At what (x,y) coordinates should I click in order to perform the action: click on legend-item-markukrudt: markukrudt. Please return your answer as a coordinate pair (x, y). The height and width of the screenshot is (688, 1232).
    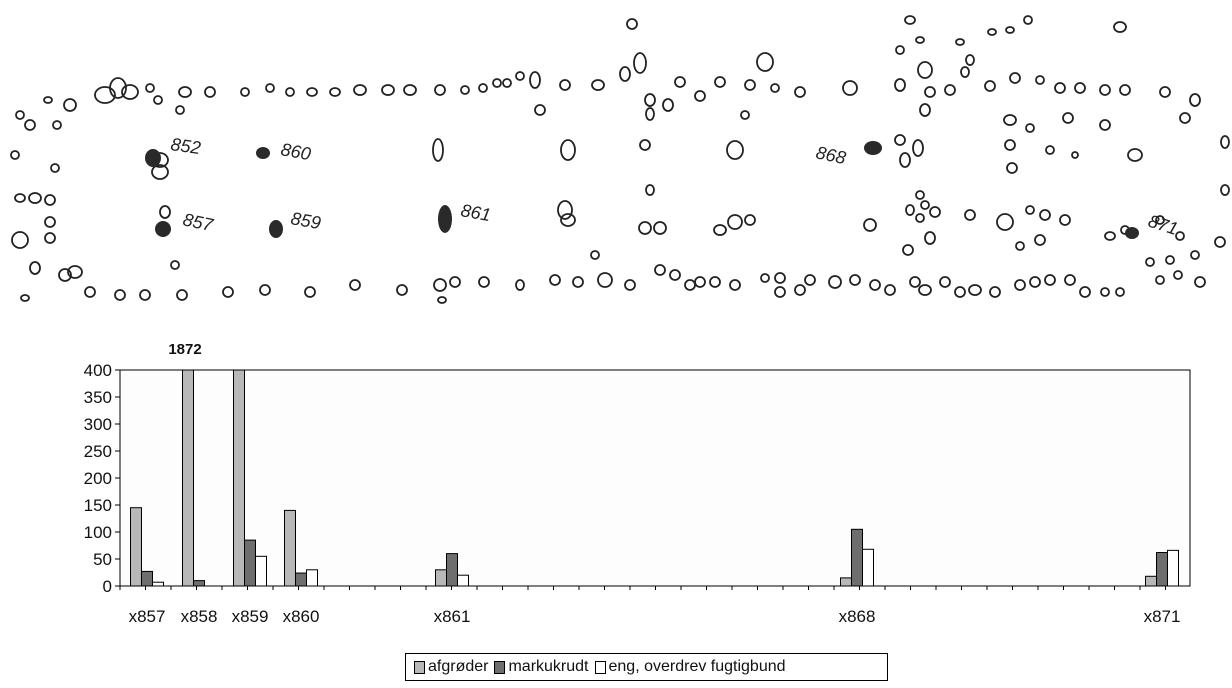
    Looking at the image, I should click on (541, 667).